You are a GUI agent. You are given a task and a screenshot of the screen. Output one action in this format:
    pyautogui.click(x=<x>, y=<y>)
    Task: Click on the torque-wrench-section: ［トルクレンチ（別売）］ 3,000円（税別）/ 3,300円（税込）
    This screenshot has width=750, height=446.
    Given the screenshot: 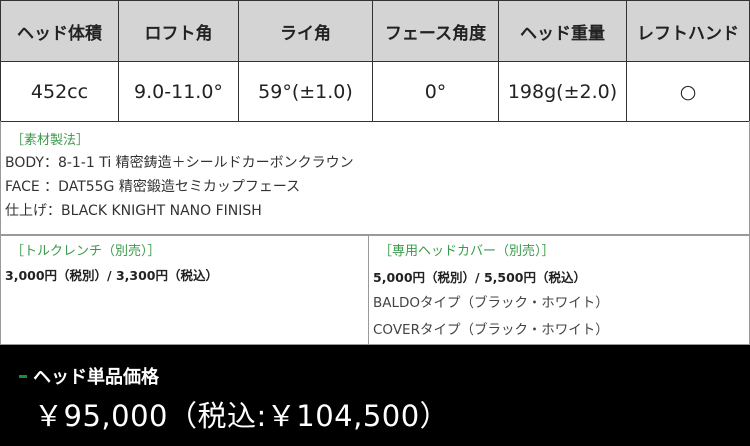 What is the action you would take?
    pyautogui.click(x=184, y=290)
    